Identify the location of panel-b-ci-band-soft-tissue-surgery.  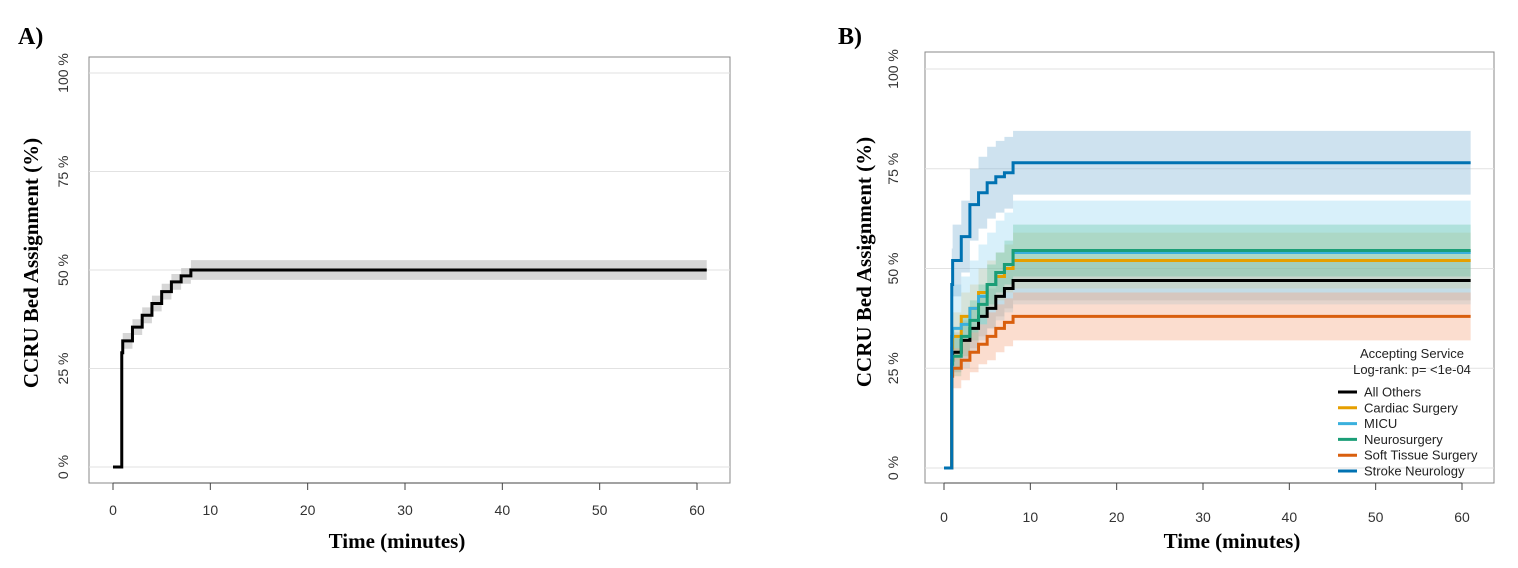
(1207, 380).